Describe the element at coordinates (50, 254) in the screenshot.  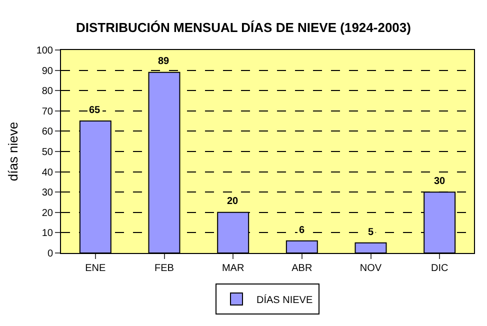
I see `y-tick-label: 0` at that location.